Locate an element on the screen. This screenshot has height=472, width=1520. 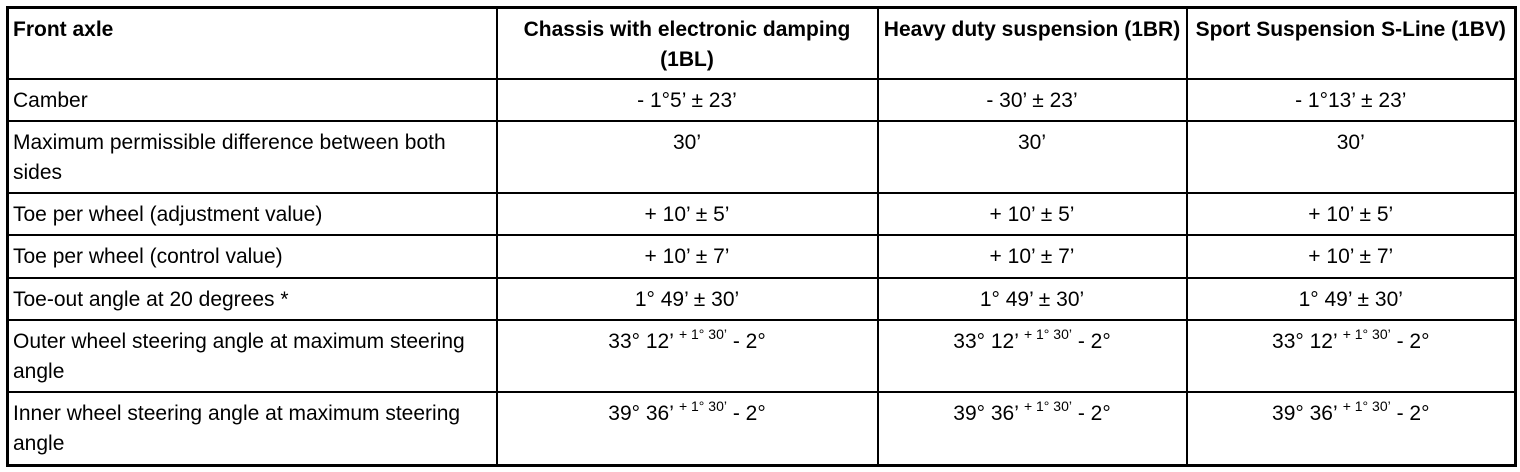
value-cell: - 1°5’ ± 23’ is located at coordinates (687, 99).